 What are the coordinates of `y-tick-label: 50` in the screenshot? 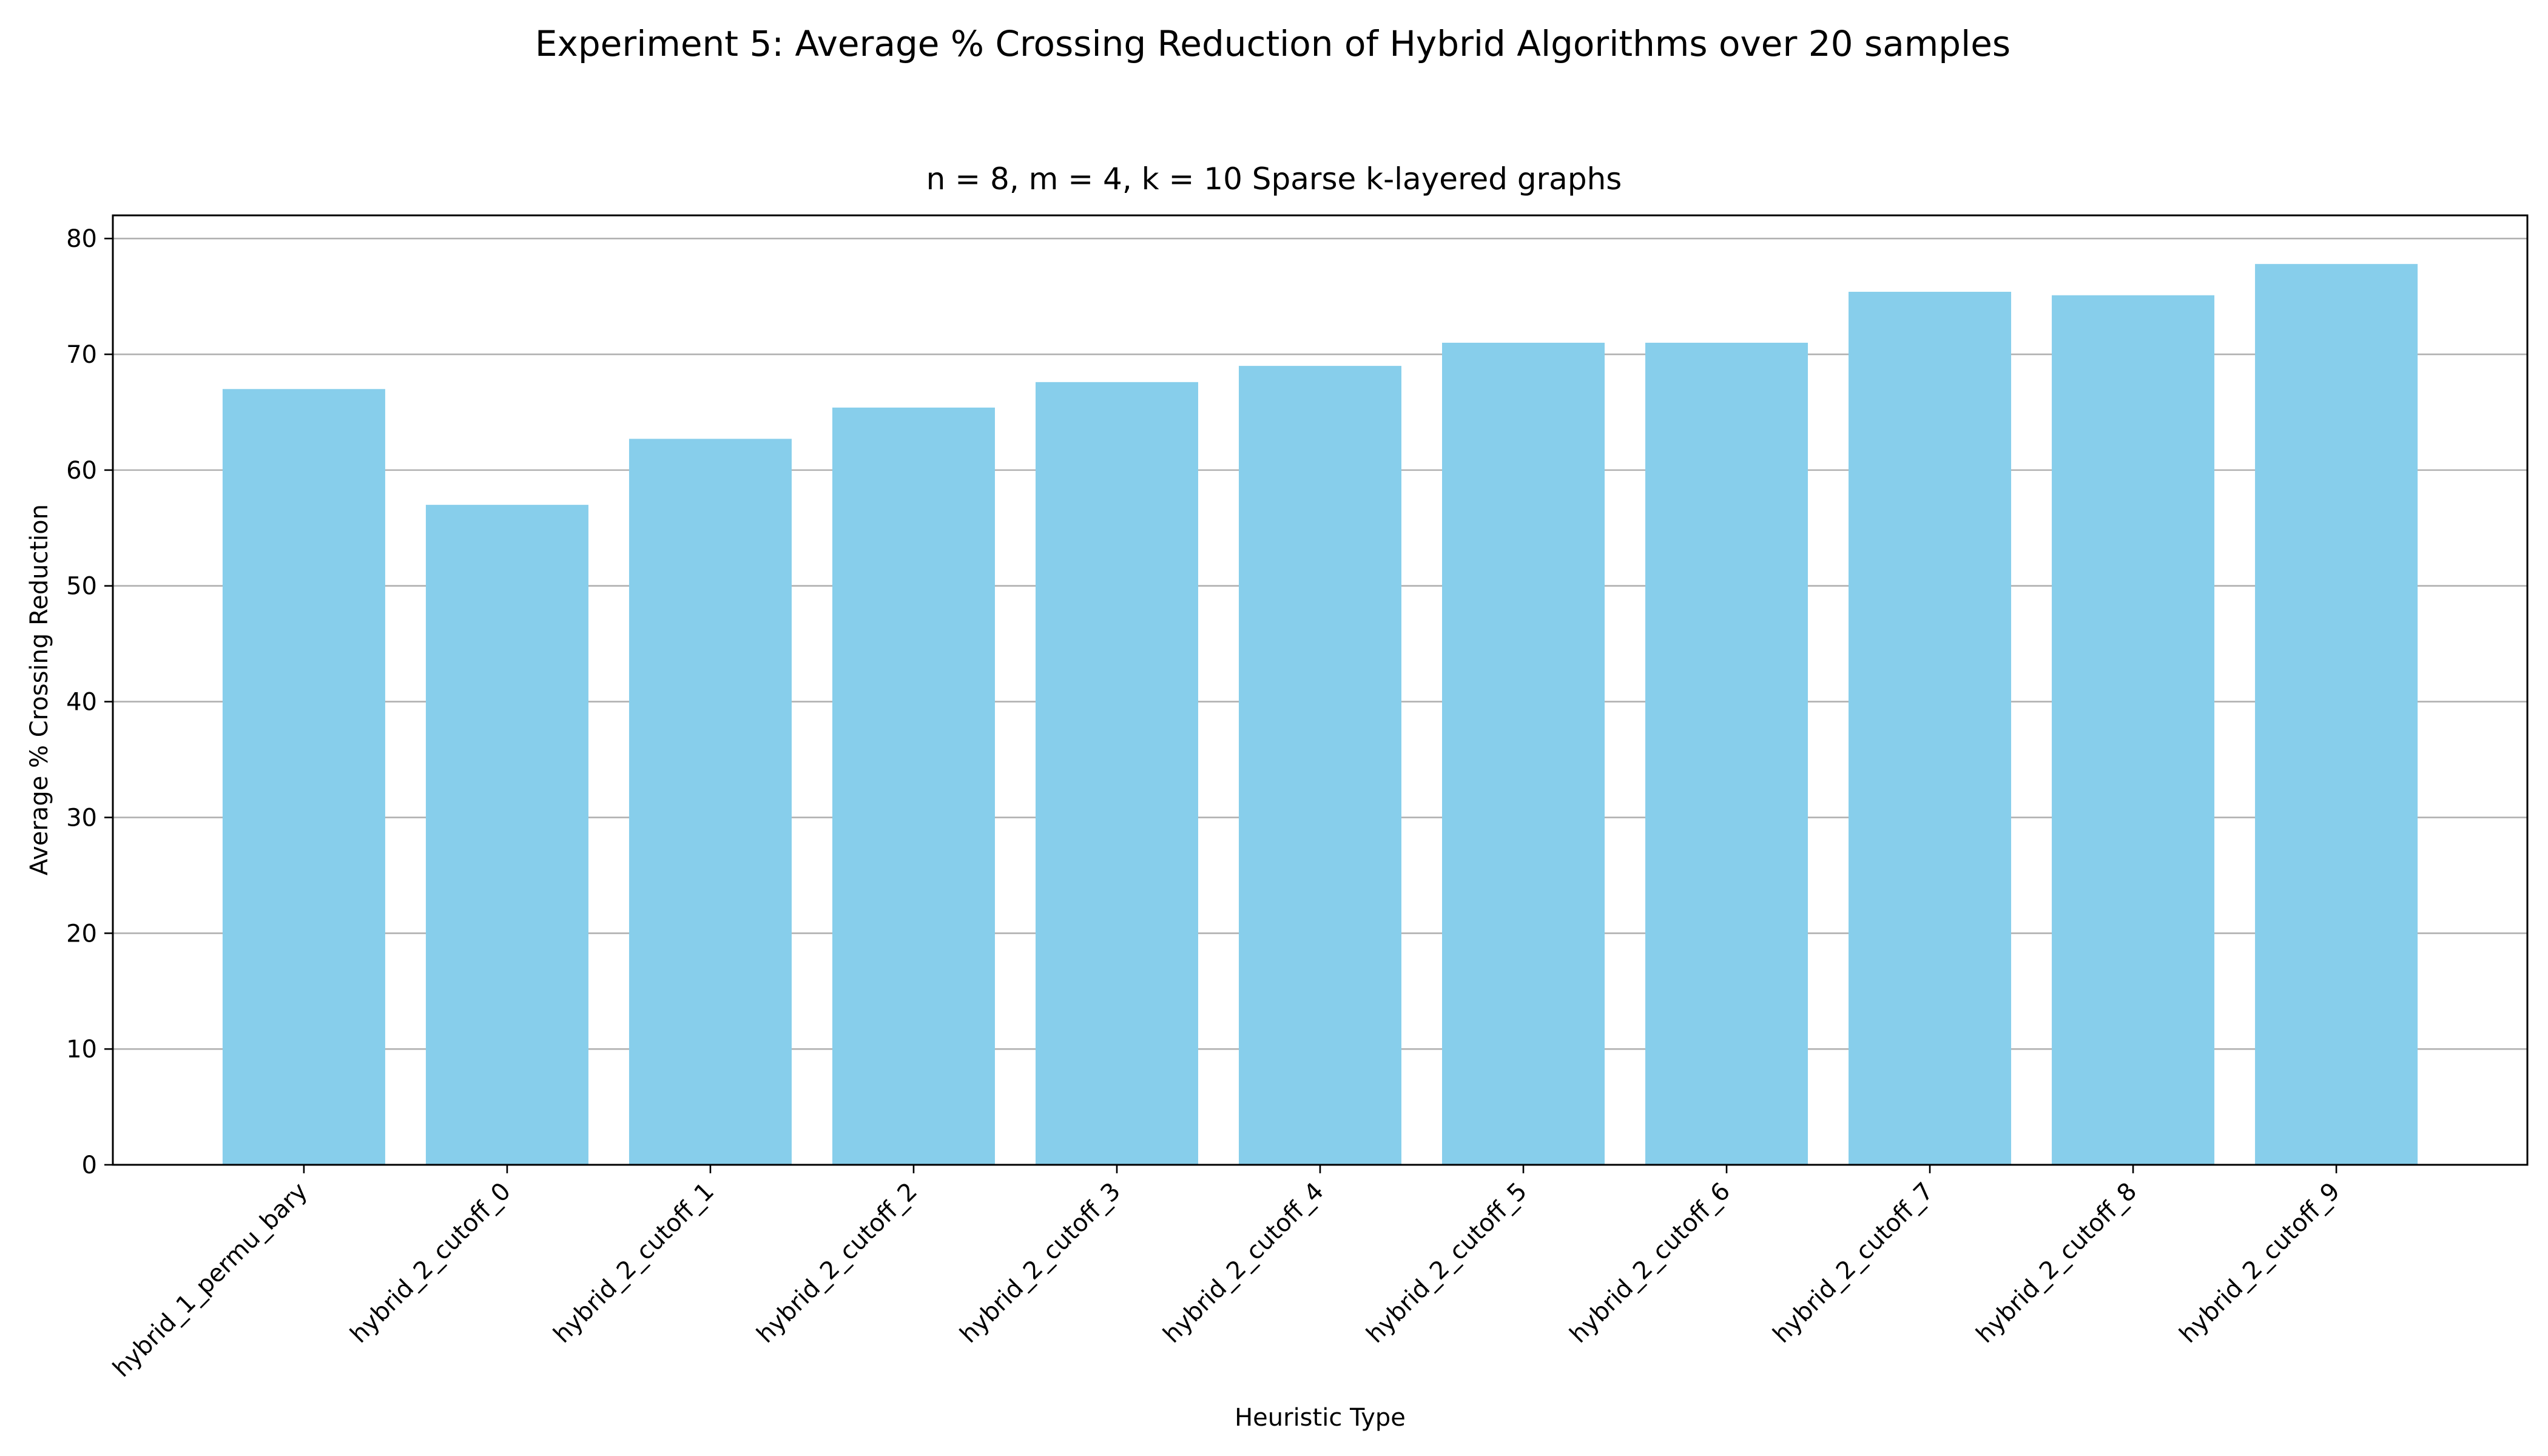 It's located at (81, 587).